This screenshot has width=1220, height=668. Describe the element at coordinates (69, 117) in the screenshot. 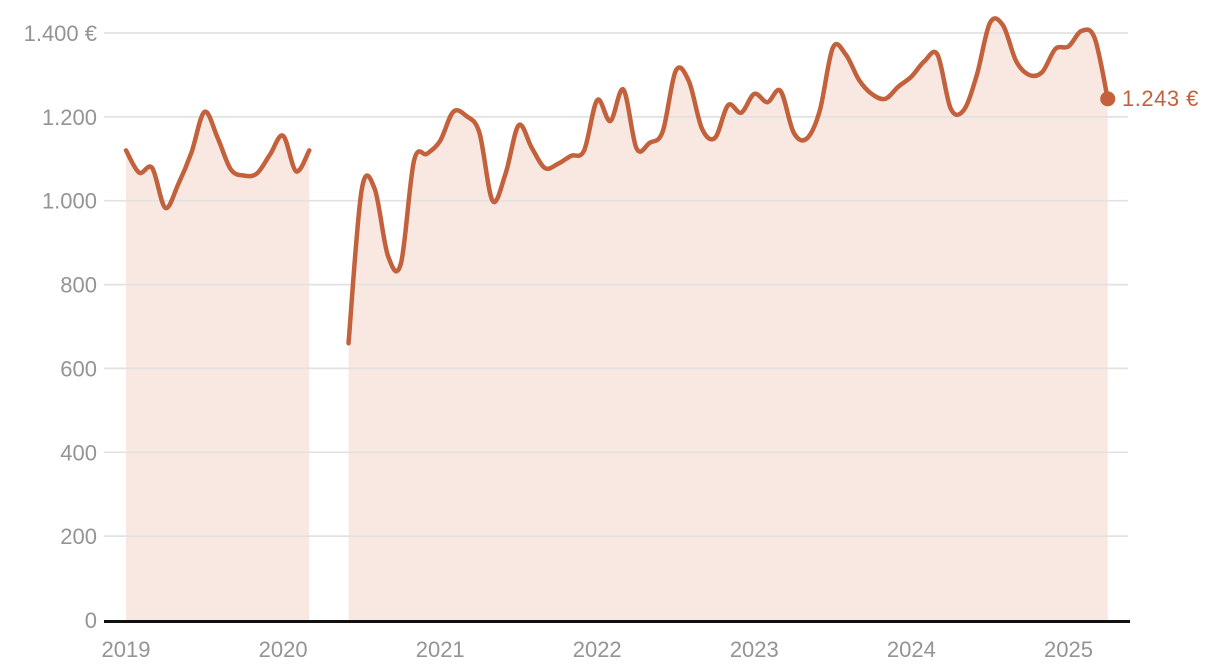

I see `y-tick-label: 1.200` at that location.